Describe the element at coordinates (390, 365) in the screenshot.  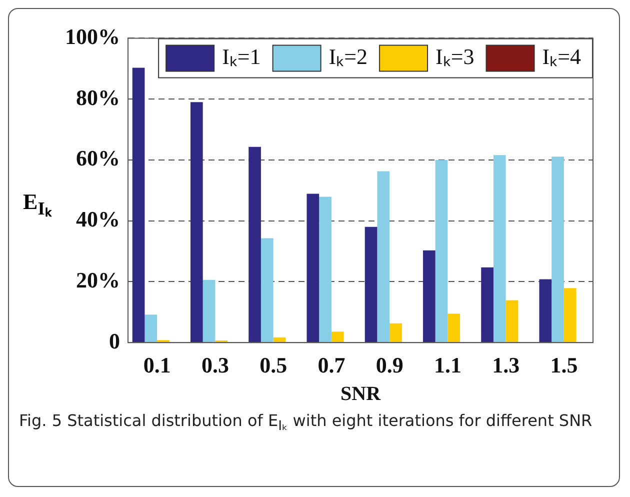
I see `x-tick-label: 0.9` at that location.